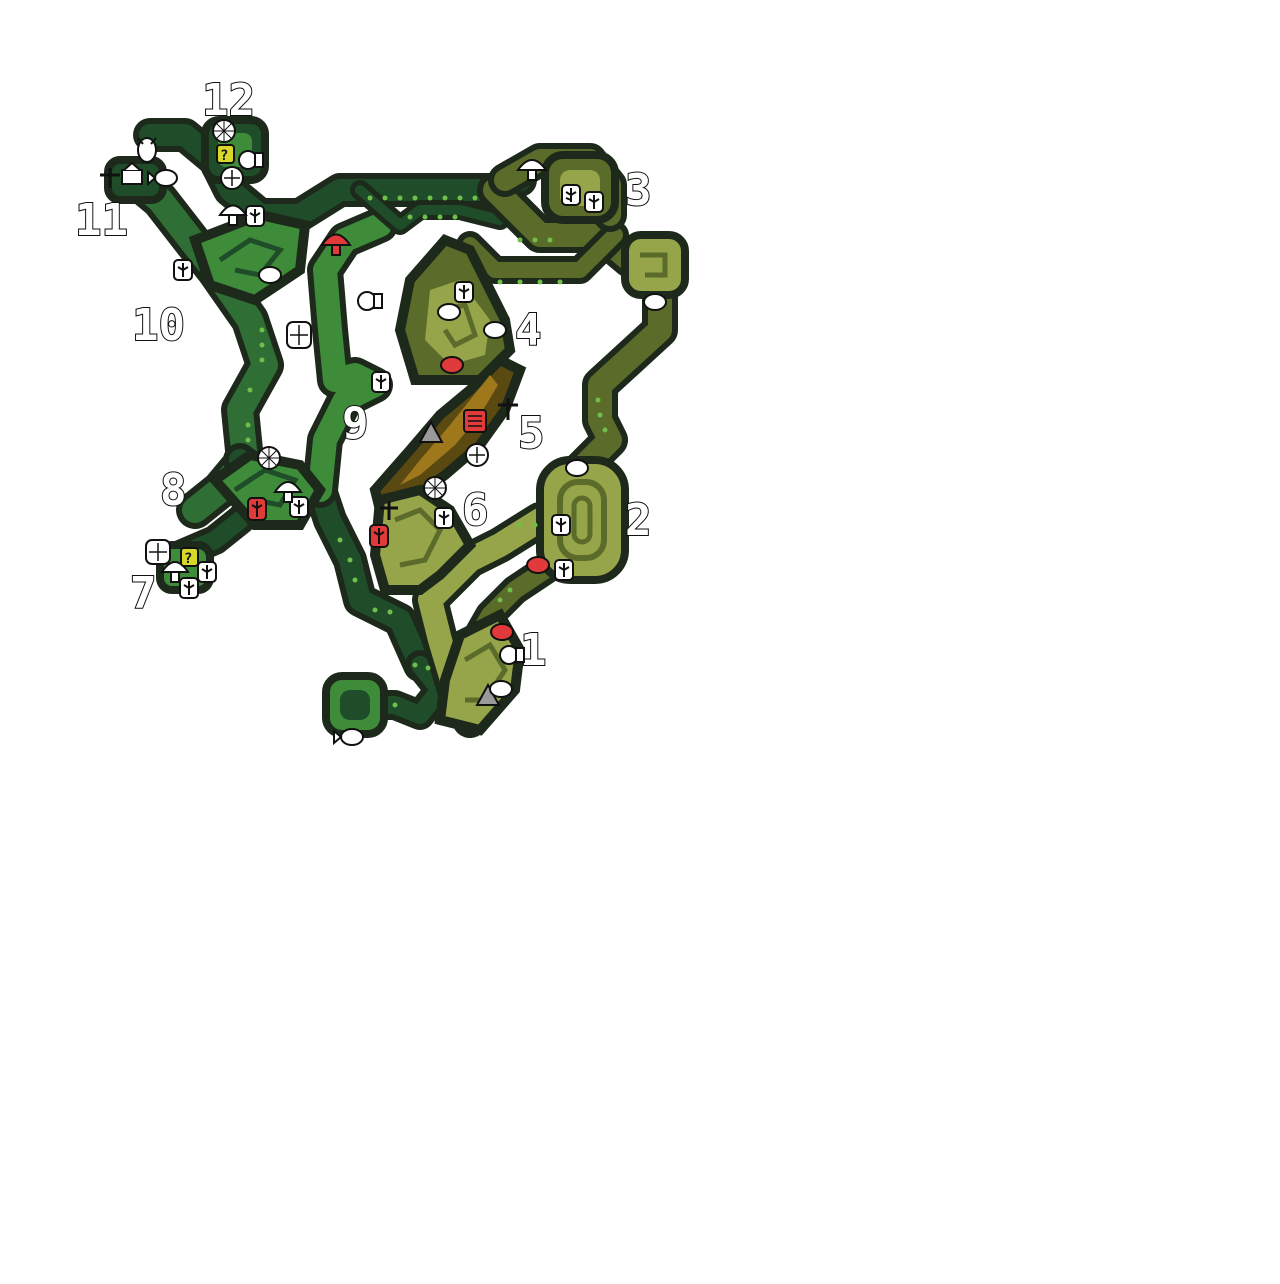  Describe the element at coordinates (355, 423) in the screenshot. I see `area-9-label: 9` at that location.